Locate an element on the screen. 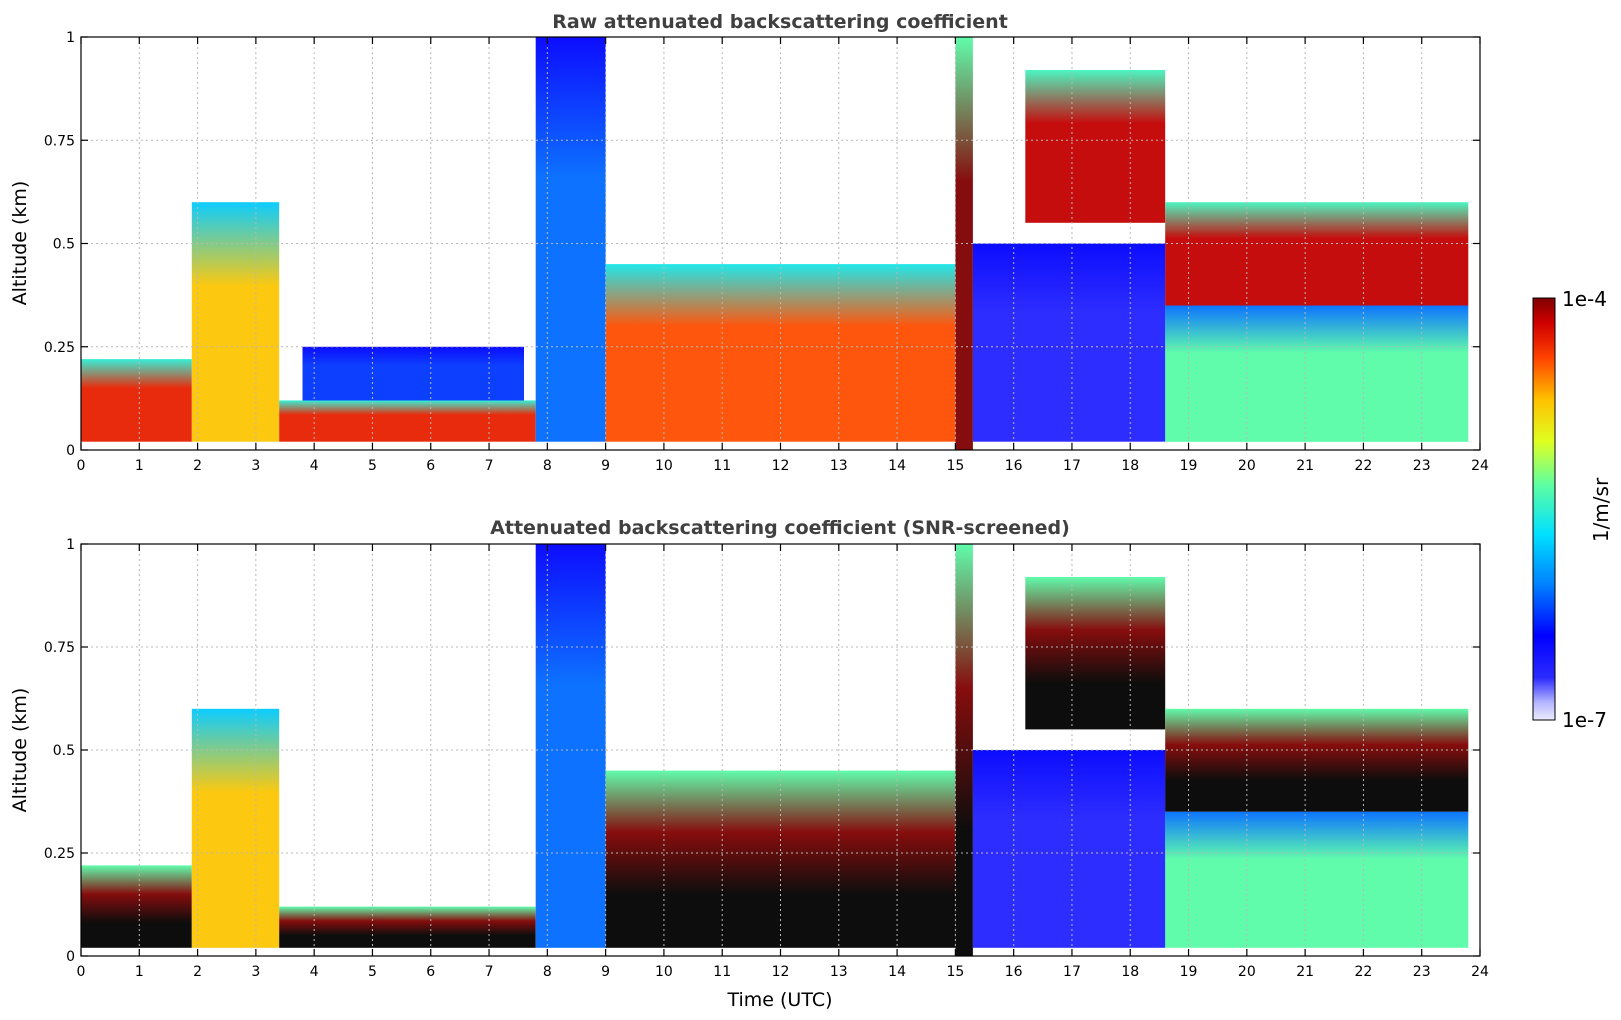 The image size is (1621, 1020). screened-y-axis-label: Altitude (km) is located at coordinates (20, 750).